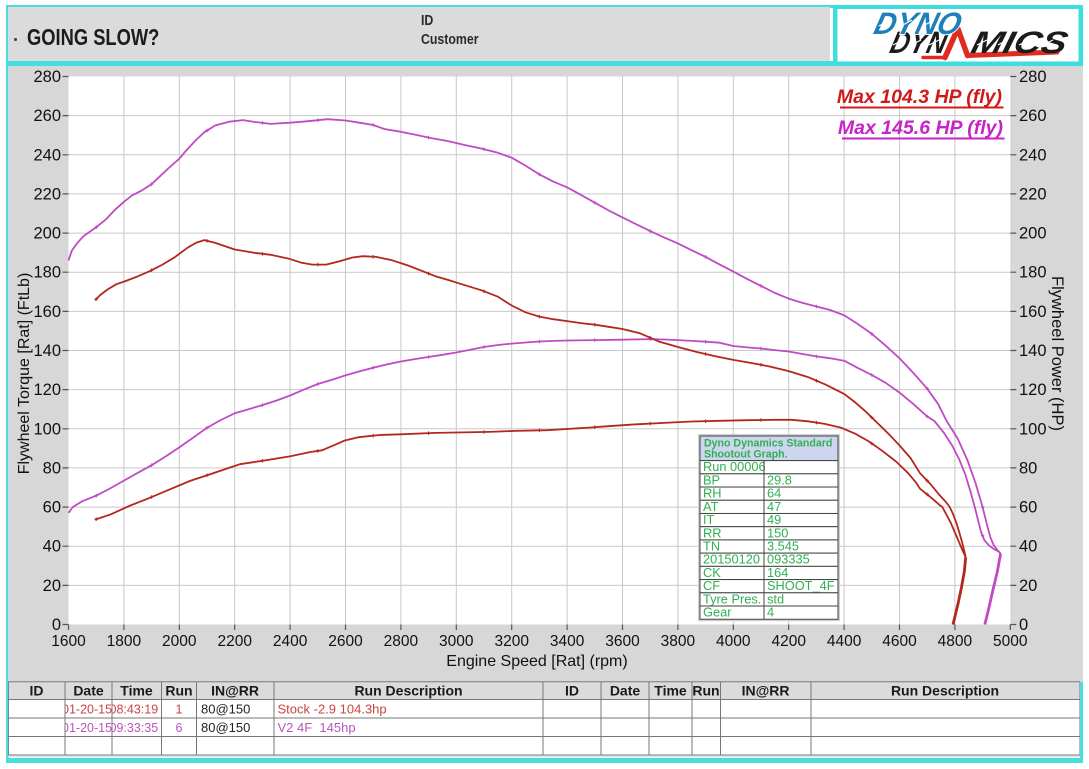 This screenshot has height=769, width=1089. Describe the element at coordinates (670, 691) in the screenshot. I see `svg-text: Time` at that location.